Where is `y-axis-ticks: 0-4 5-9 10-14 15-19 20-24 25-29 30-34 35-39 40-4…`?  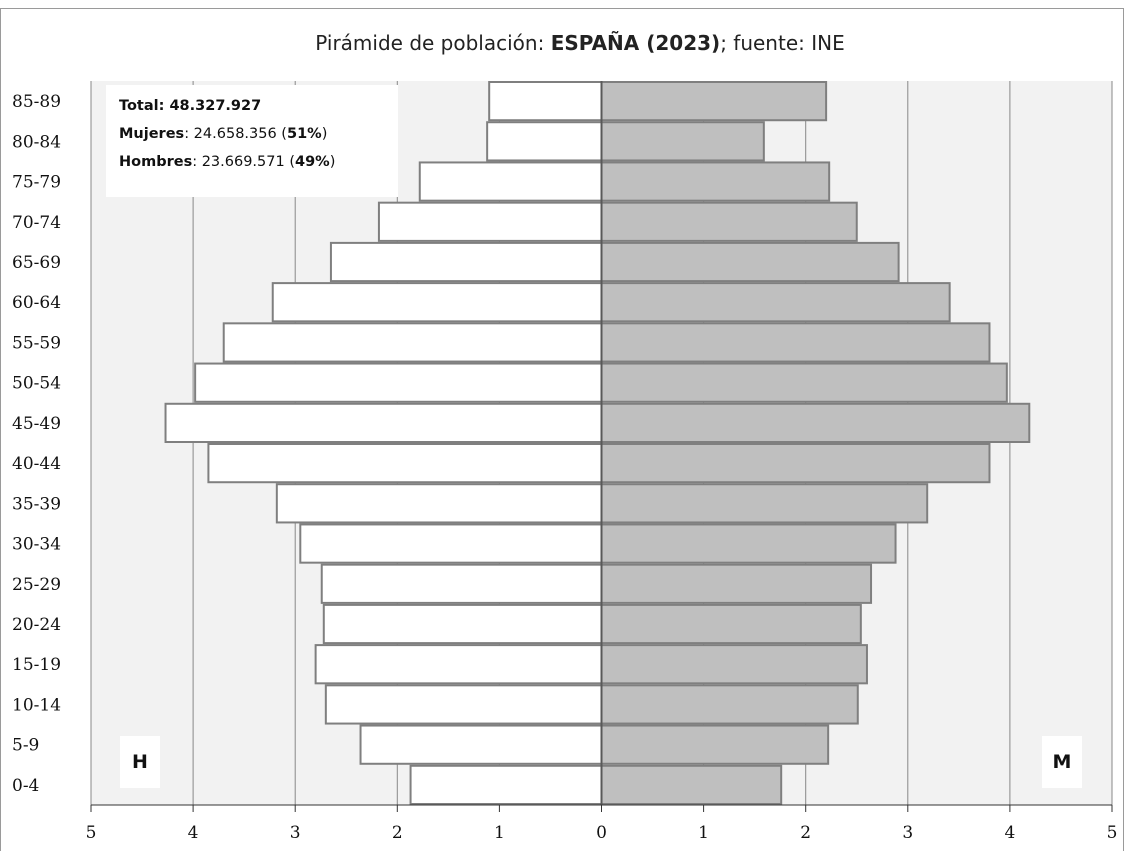
y-axis-ticks: 0-4 5-9 10-14 15-19 20-24 25-29 30-34 35-39 40-4… is located at coordinates (36, 444).